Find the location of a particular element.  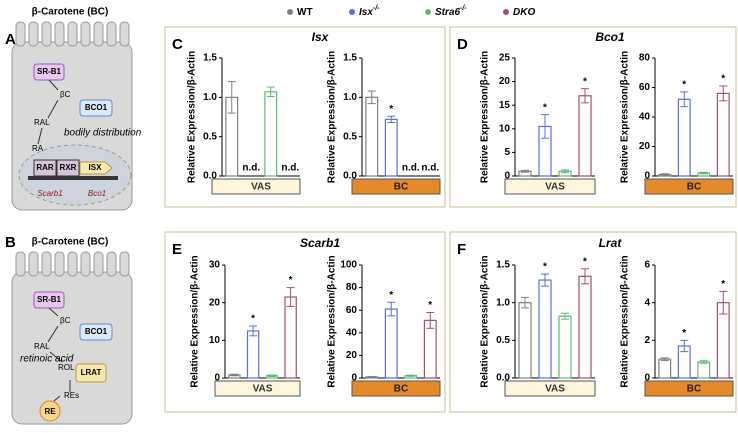

y-tick-label: 100 is located at coordinates (348, 265).